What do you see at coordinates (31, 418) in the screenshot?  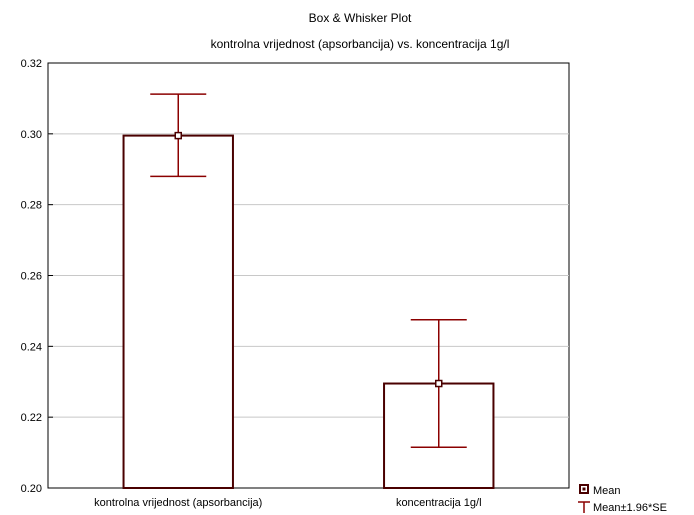 I see `y-tick-label: 0.22` at bounding box center [31, 418].